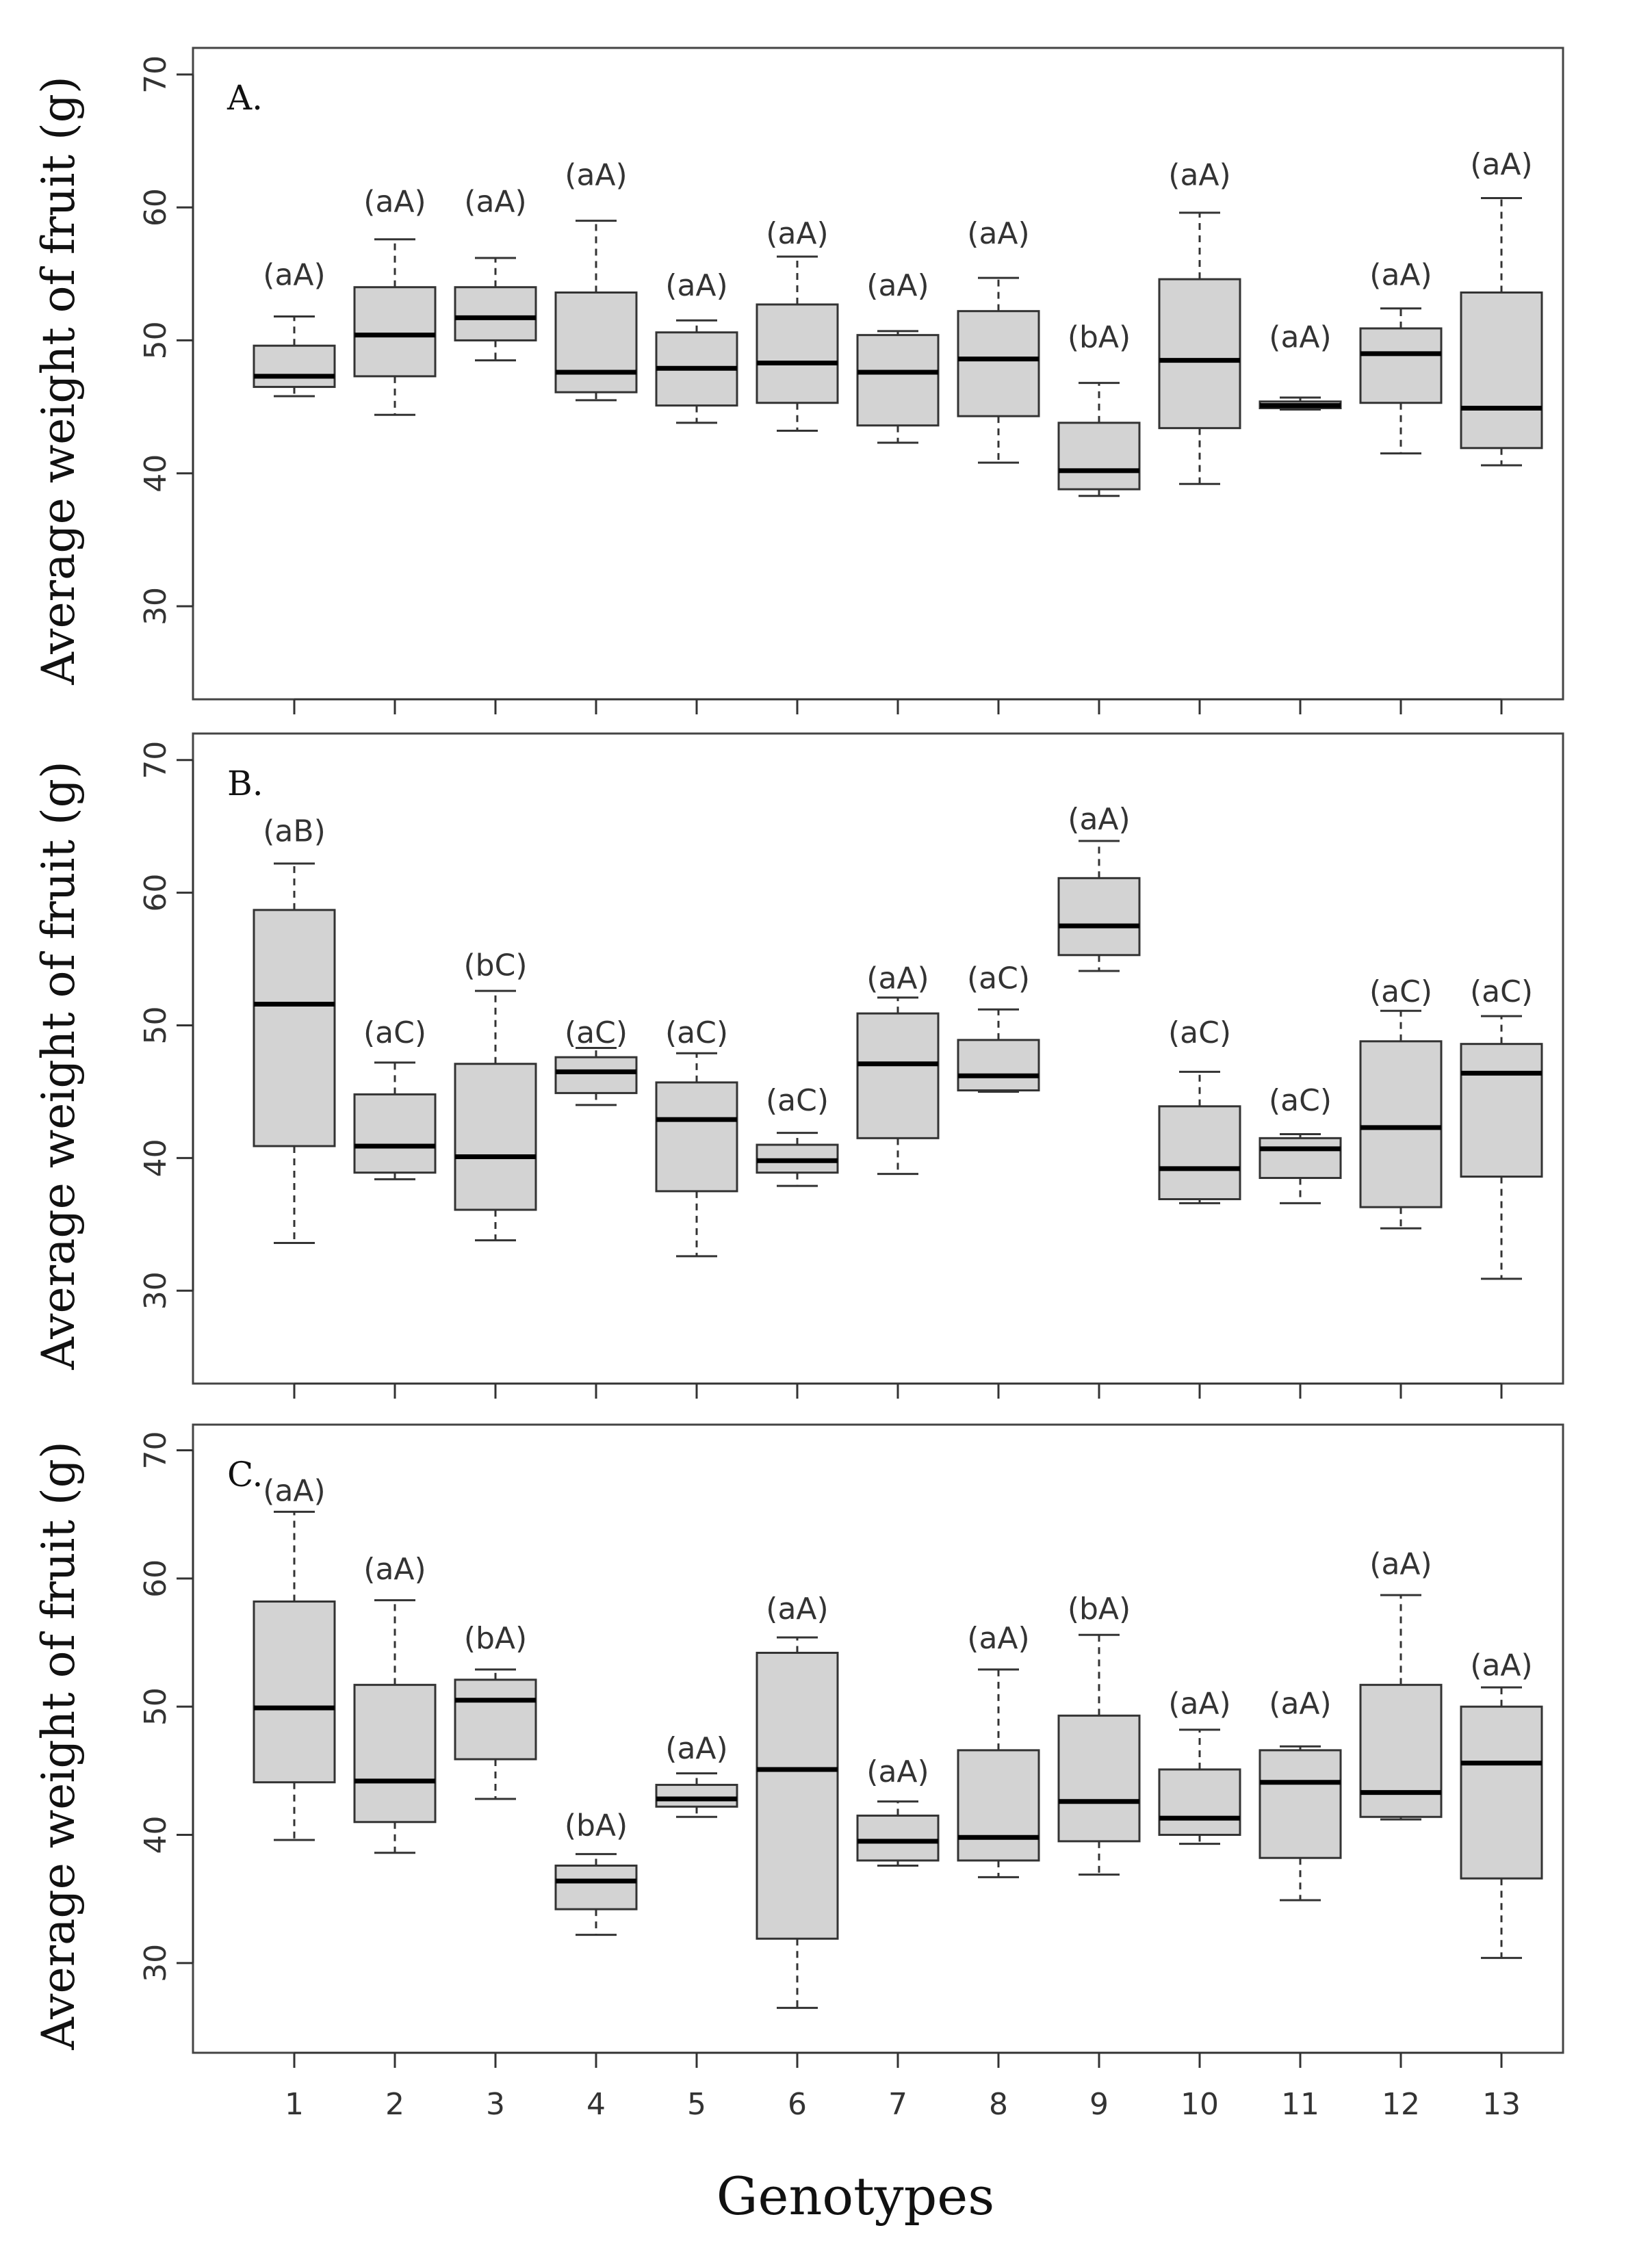  I want to click on x-tick-label: 4, so click(596, 2105).